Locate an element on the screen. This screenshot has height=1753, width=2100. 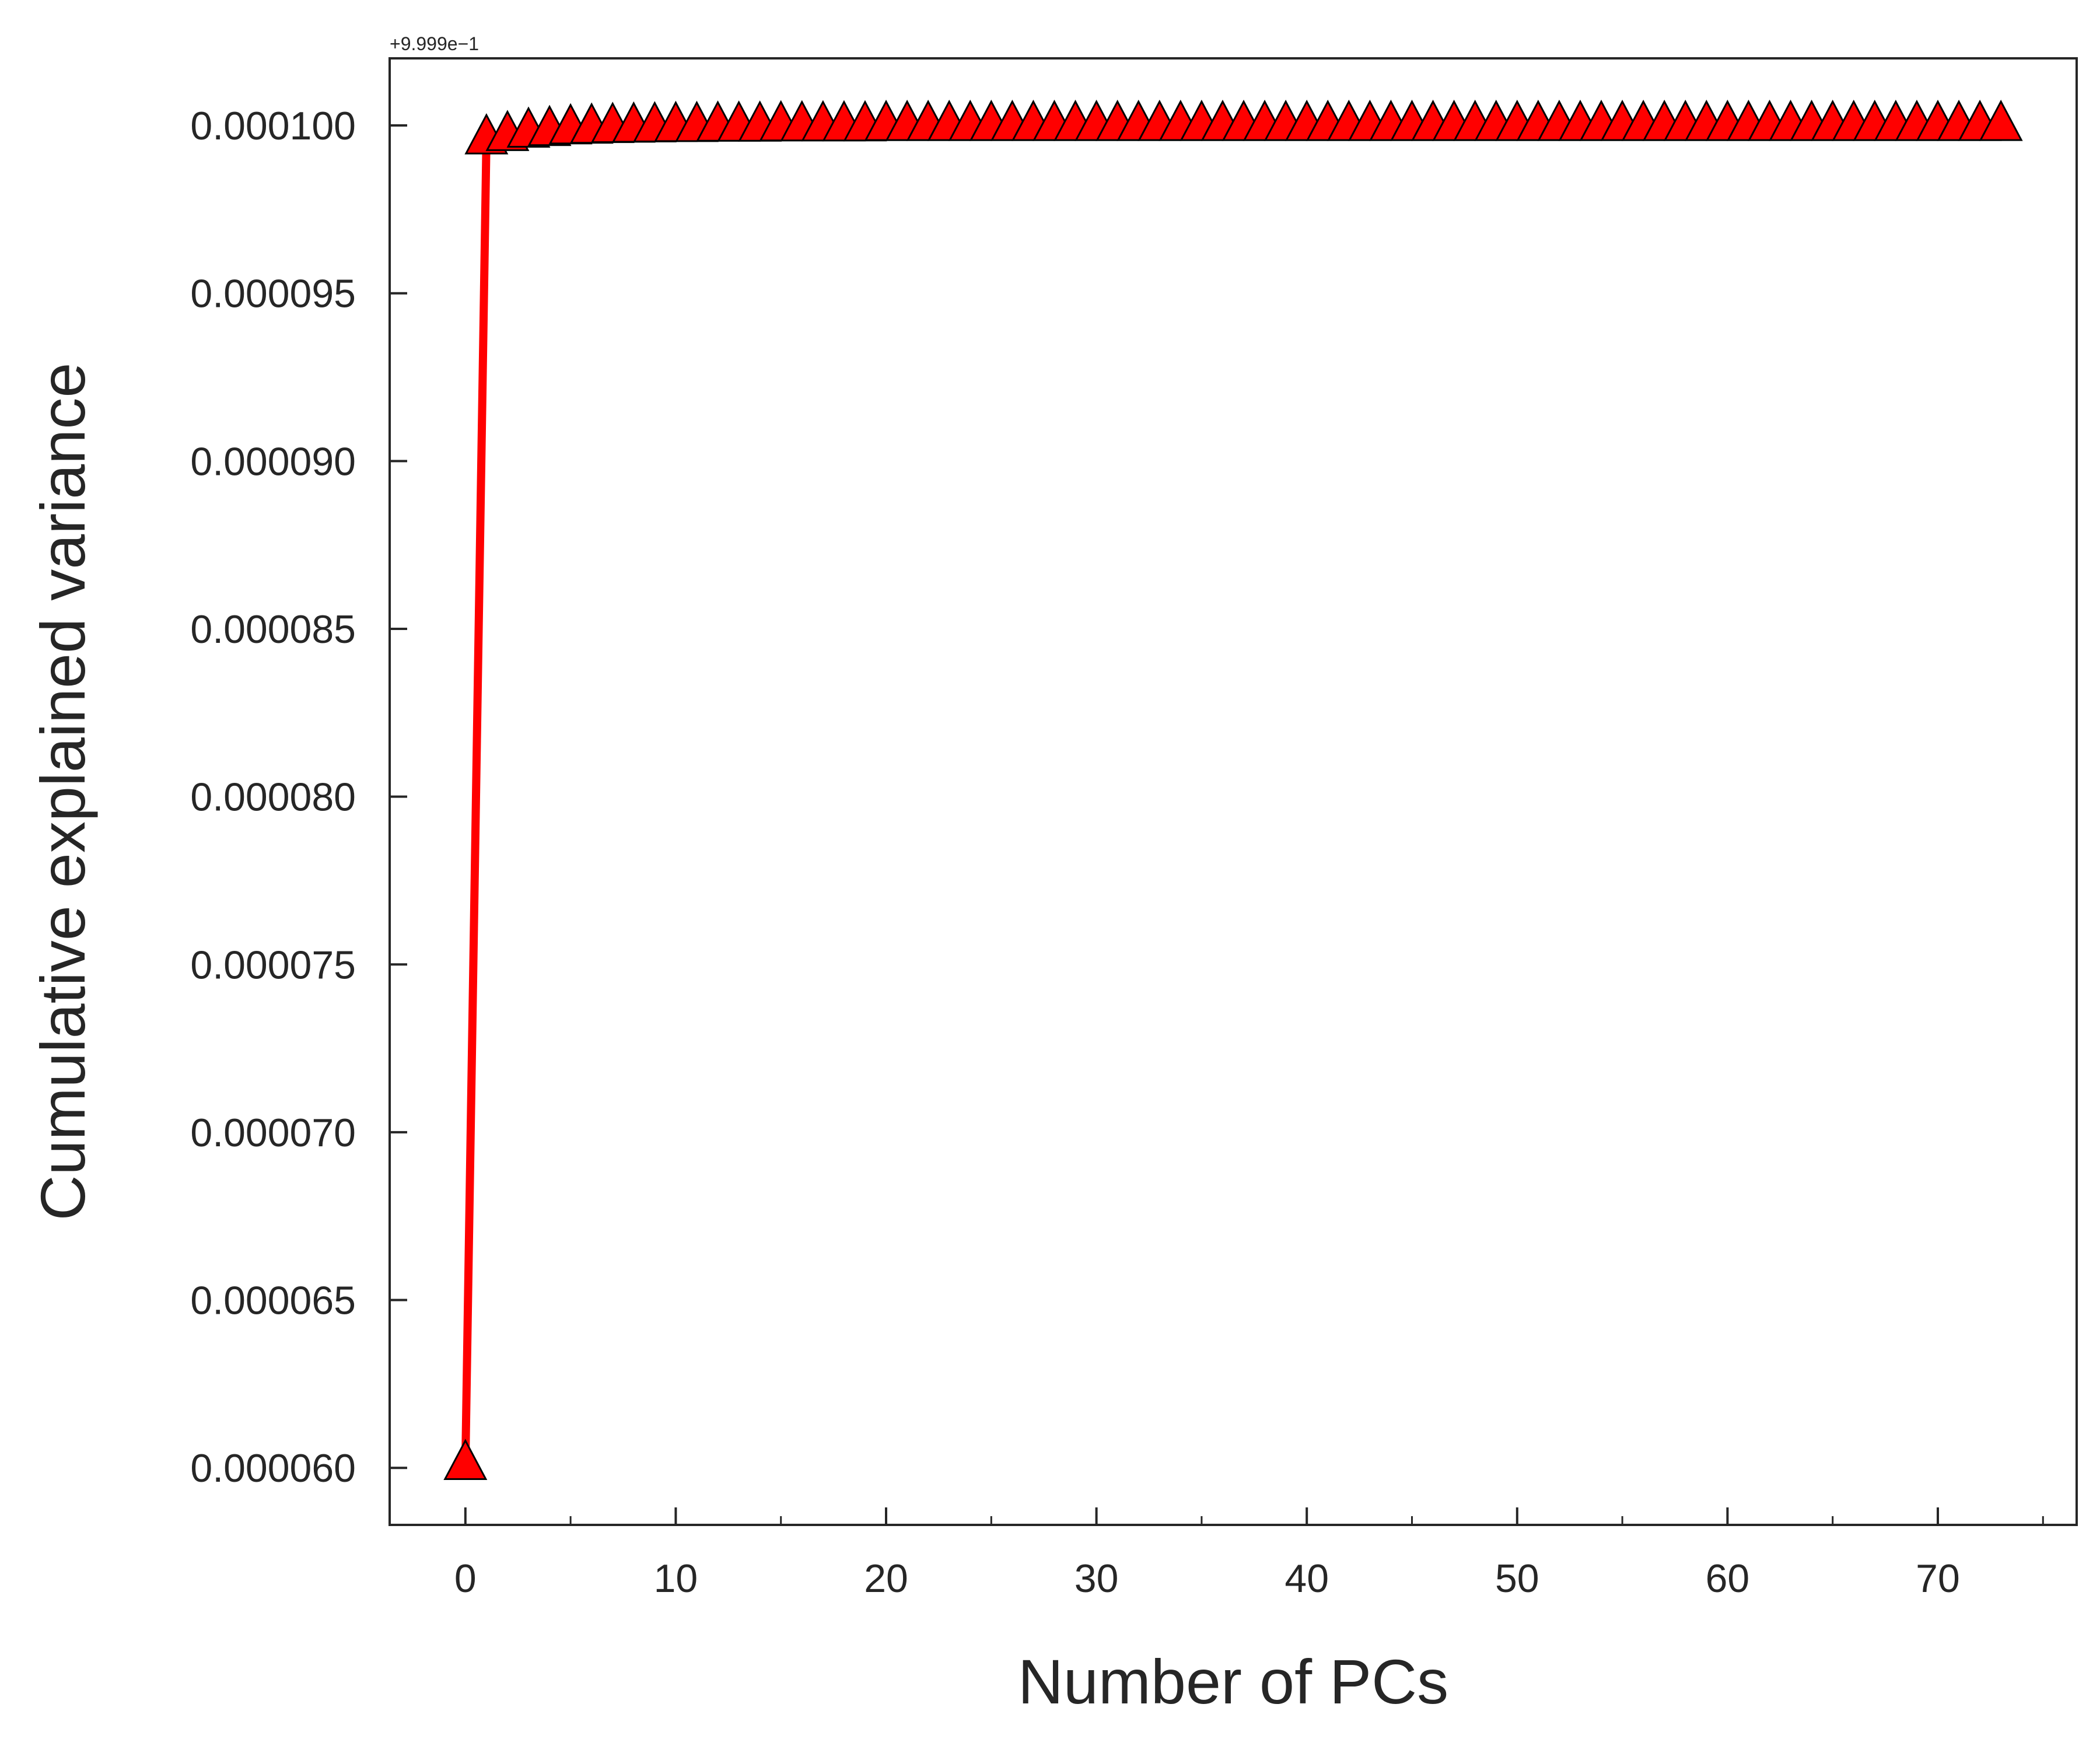
y-tick-label: 0.000095 is located at coordinates (273, 294).